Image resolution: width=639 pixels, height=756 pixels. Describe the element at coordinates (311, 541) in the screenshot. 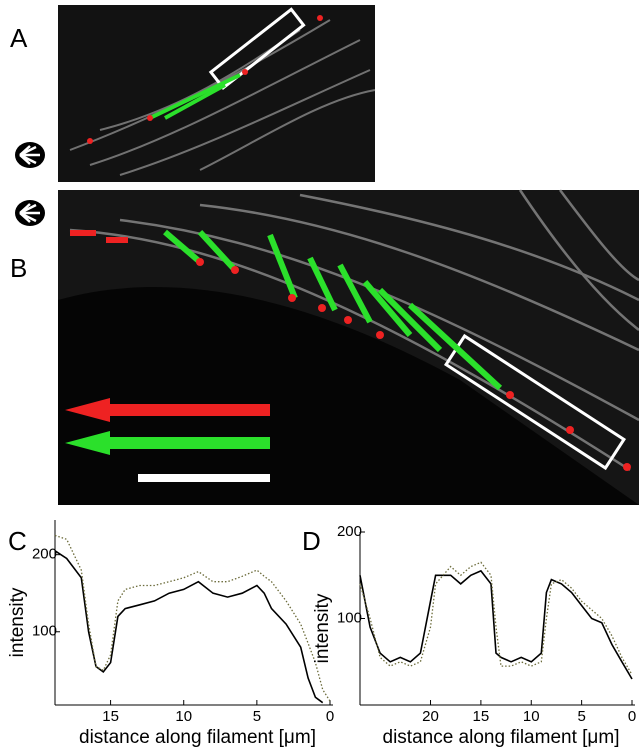

I see `panel-label: D` at that location.